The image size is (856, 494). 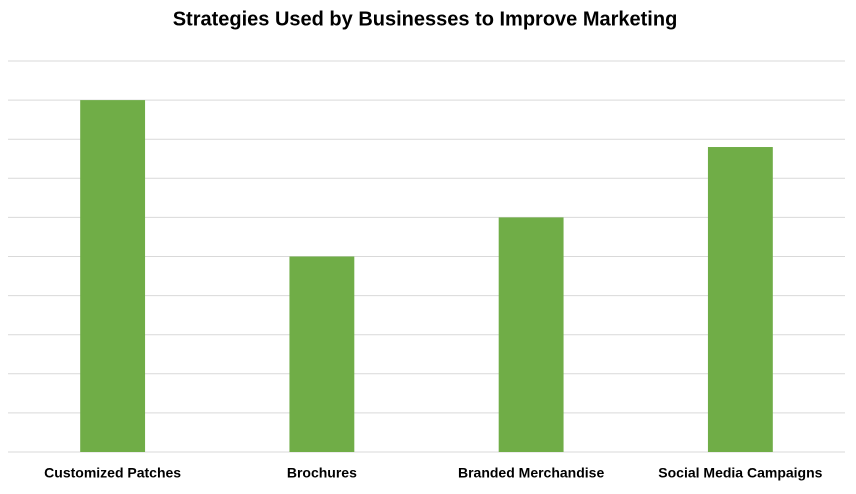 I want to click on x-tick-label: Social Media Campaigns, so click(x=740, y=473).